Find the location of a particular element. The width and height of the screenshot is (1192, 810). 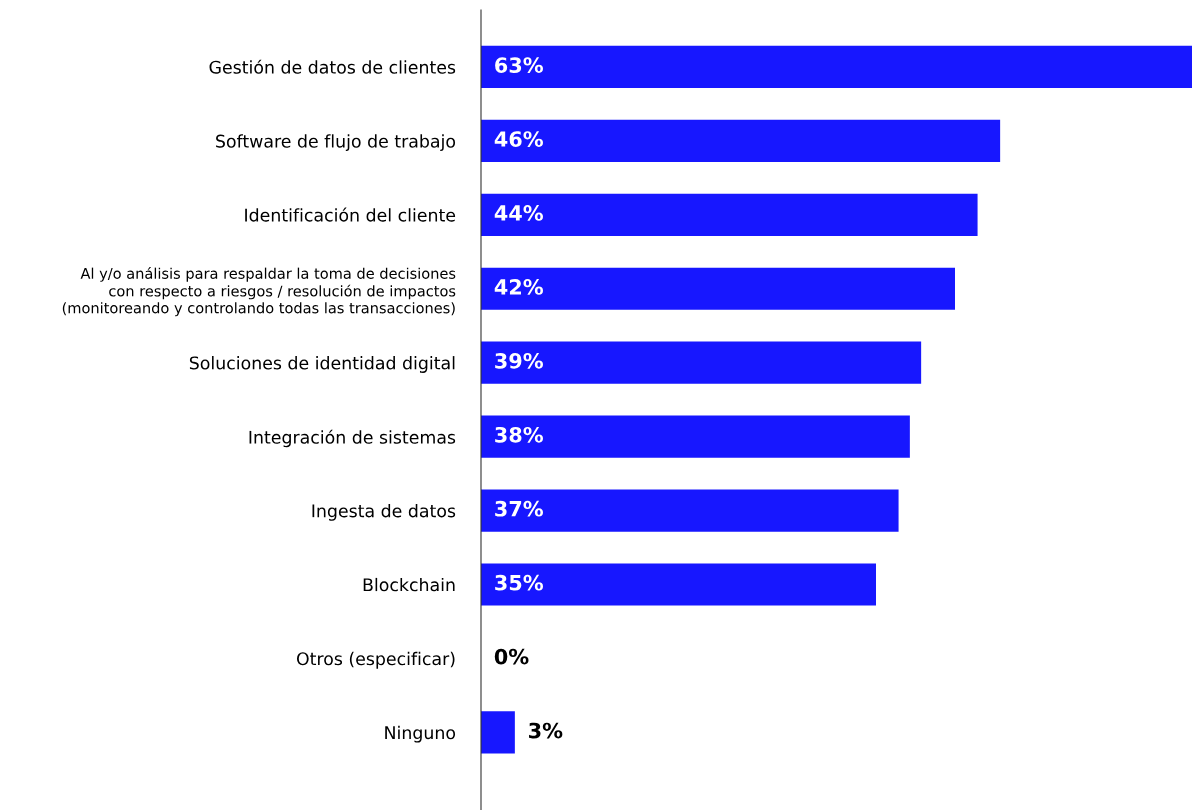

y-tick-label: Software de flujo de trabajo is located at coordinates (336, 143).